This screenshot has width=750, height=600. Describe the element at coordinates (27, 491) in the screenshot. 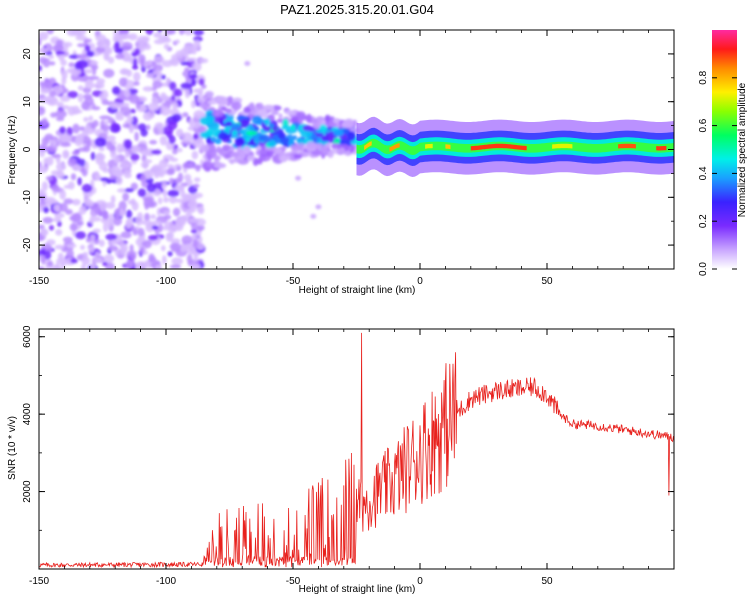

I see `bottom-y-tick-label: 2000` at that location.